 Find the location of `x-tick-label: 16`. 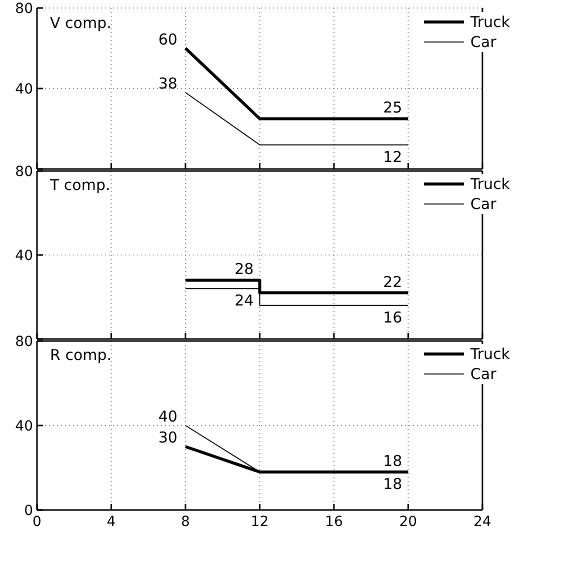

x-tick-label: 16 is located at coordinates (334, 522).